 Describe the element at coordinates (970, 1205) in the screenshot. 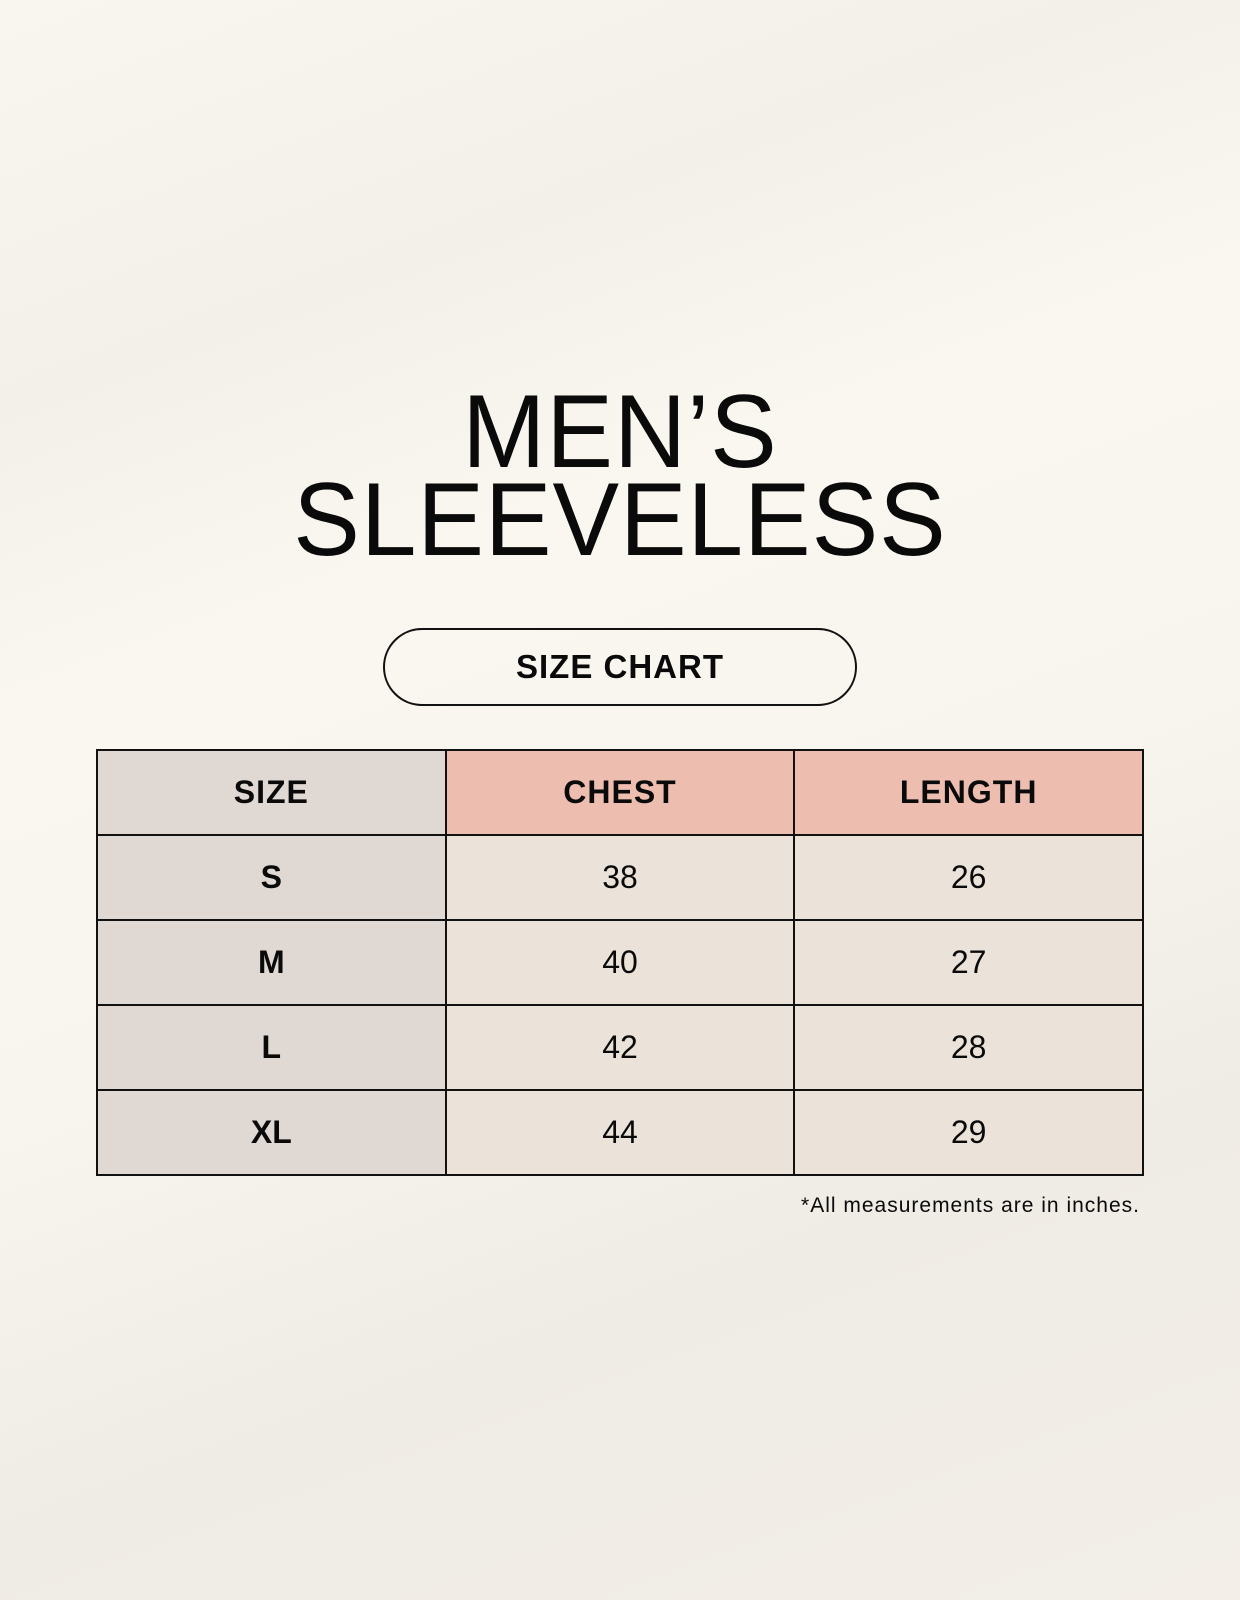

I see `footnote: *All measurements are in inches.` at that location.